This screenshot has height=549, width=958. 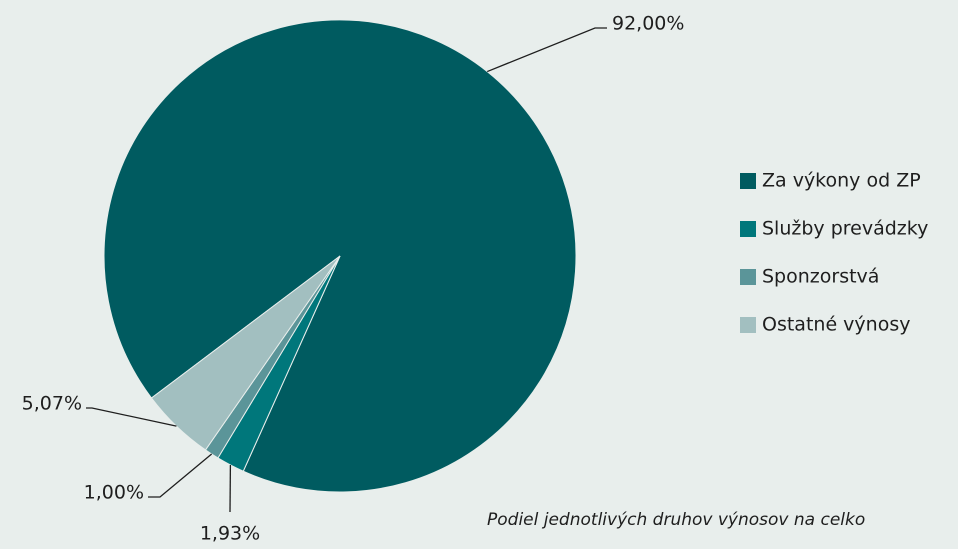 What do you see at coordinates (820, 277) in the screenshot?
I see `legend-label: Sponzorstvá` at bounding box center [820, 277].